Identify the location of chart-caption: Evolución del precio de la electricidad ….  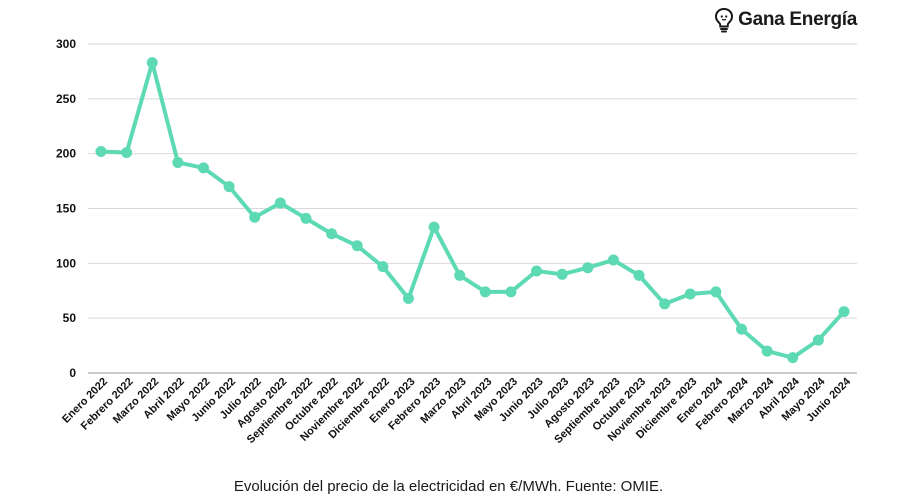
(448, 486).